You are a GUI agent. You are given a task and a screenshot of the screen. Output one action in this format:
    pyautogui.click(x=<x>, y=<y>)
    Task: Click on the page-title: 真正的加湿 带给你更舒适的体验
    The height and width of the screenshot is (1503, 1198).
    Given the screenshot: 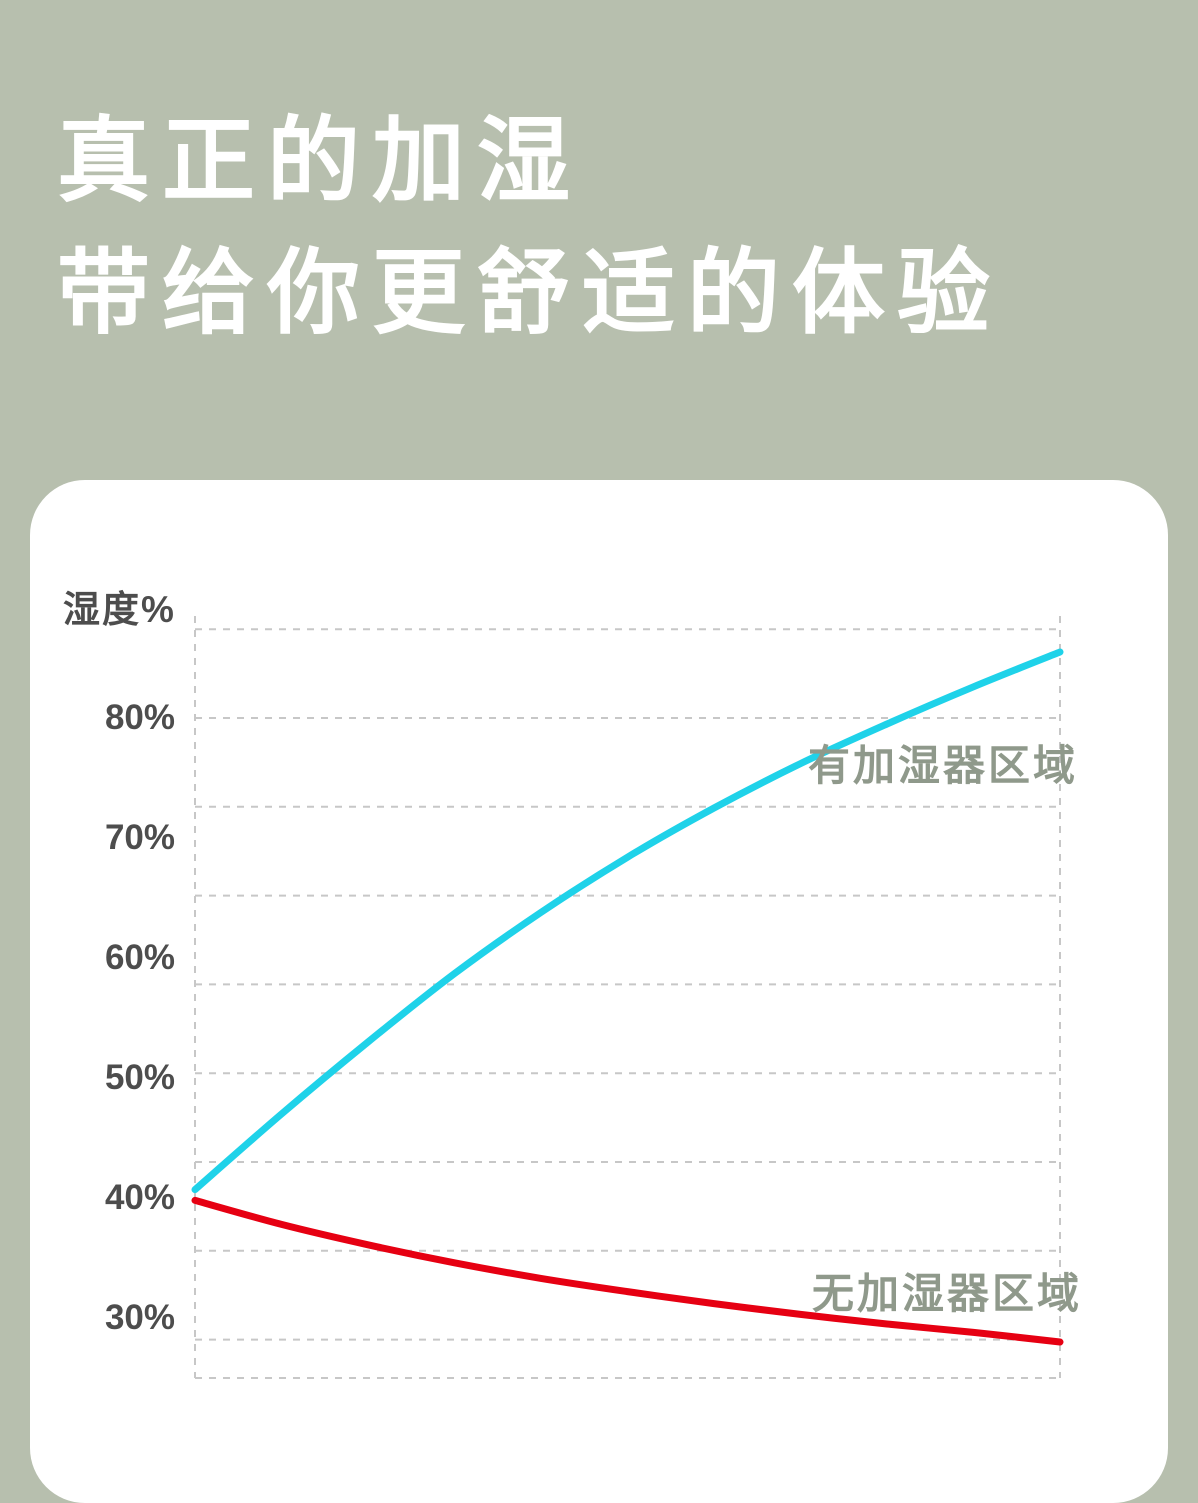 What is the action you would take?
    pyautogui.click(x=529, y=227)
    